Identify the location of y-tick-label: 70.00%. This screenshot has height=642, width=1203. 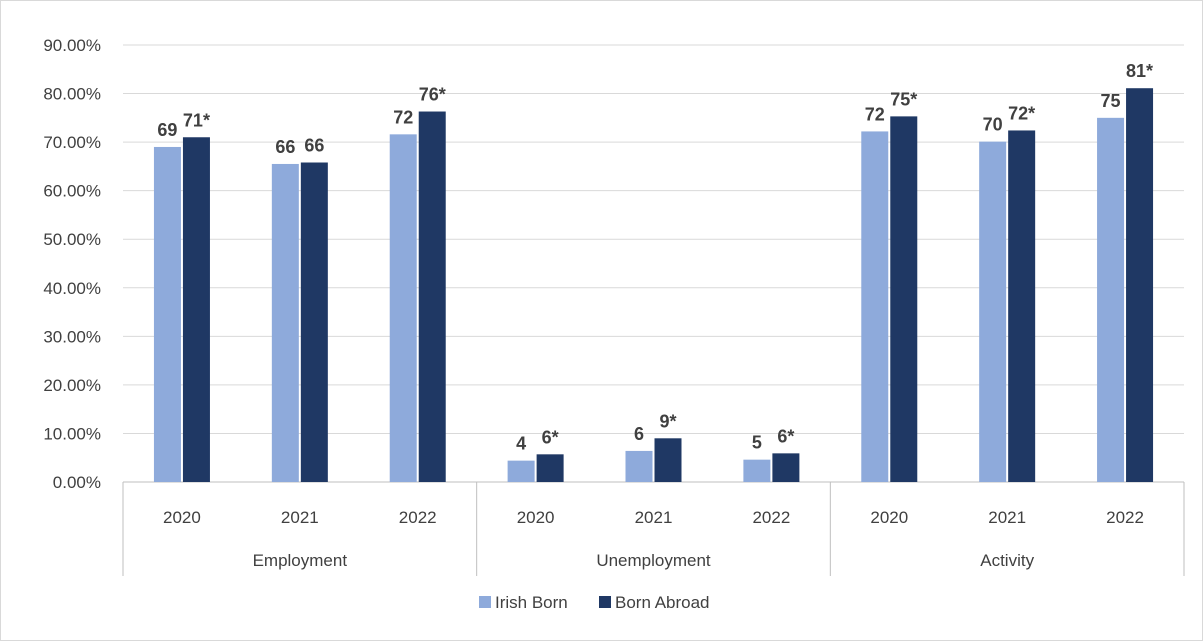
(72, 142).